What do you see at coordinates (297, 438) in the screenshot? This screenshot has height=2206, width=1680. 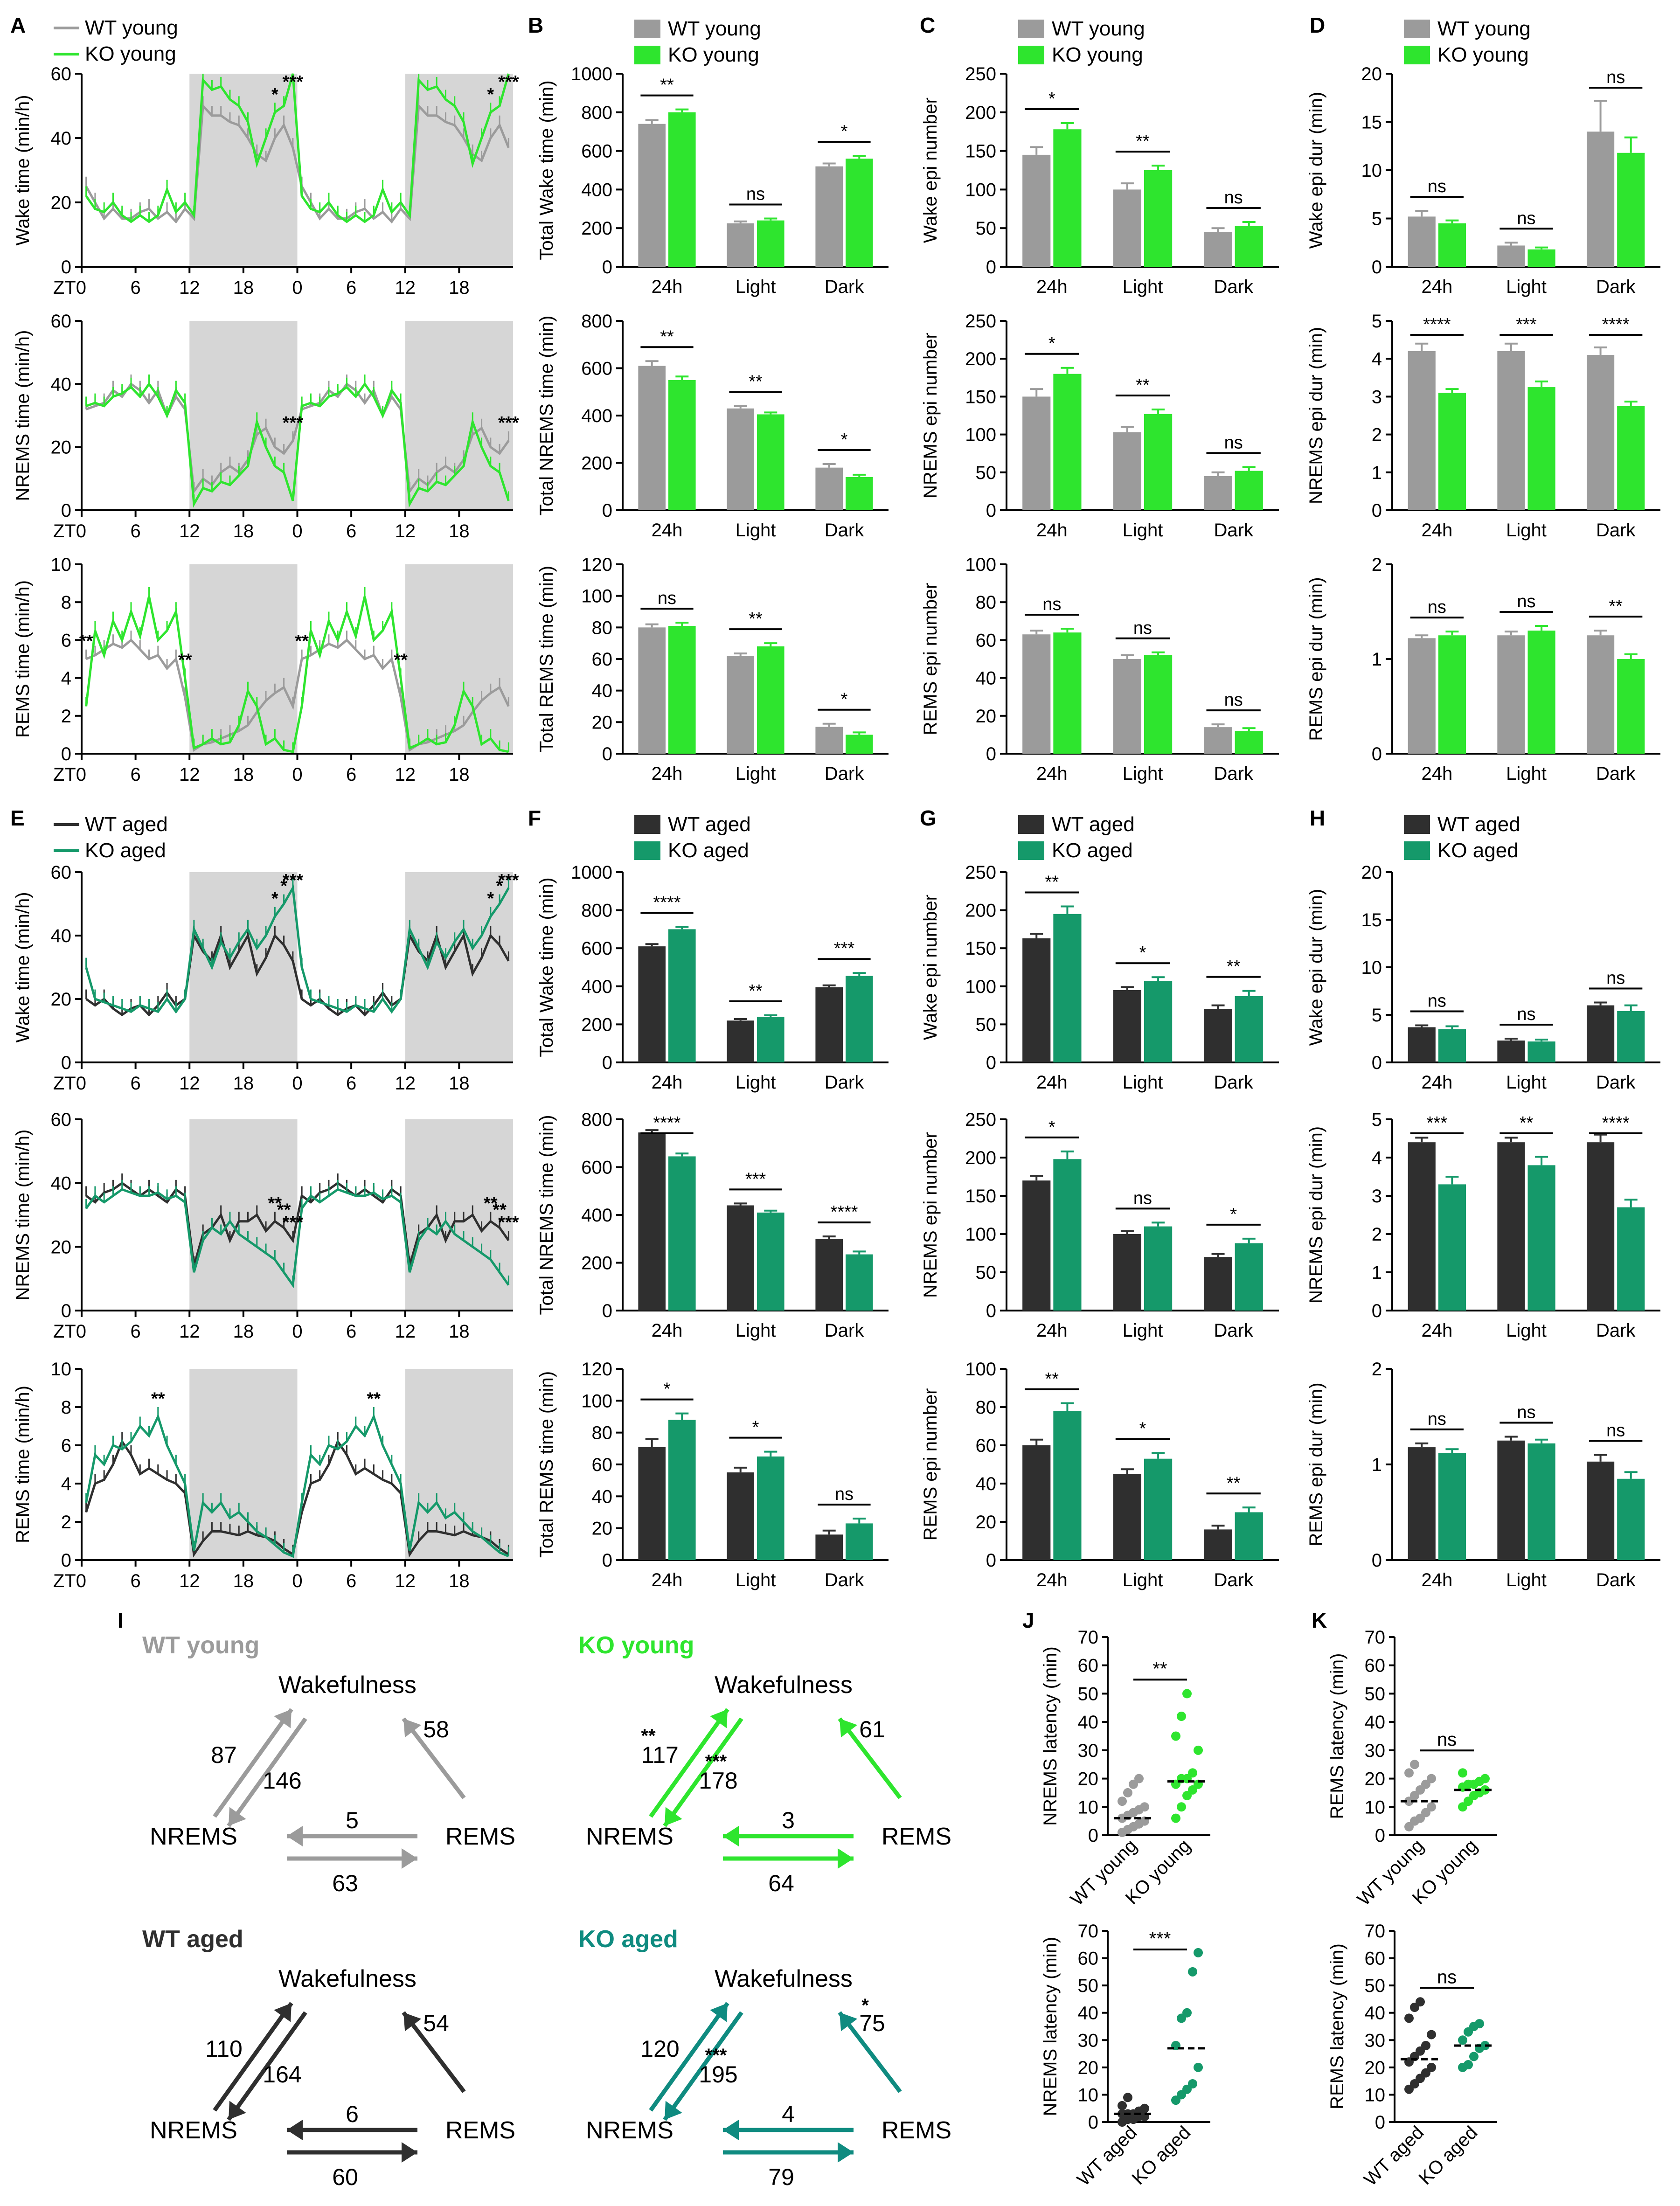 I see `wt-series-line` at bounding box center [297, 438].